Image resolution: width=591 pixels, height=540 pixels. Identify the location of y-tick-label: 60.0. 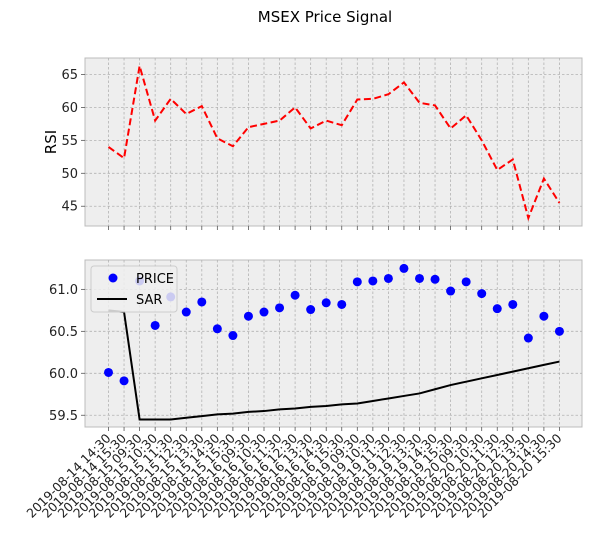
(63, 374).